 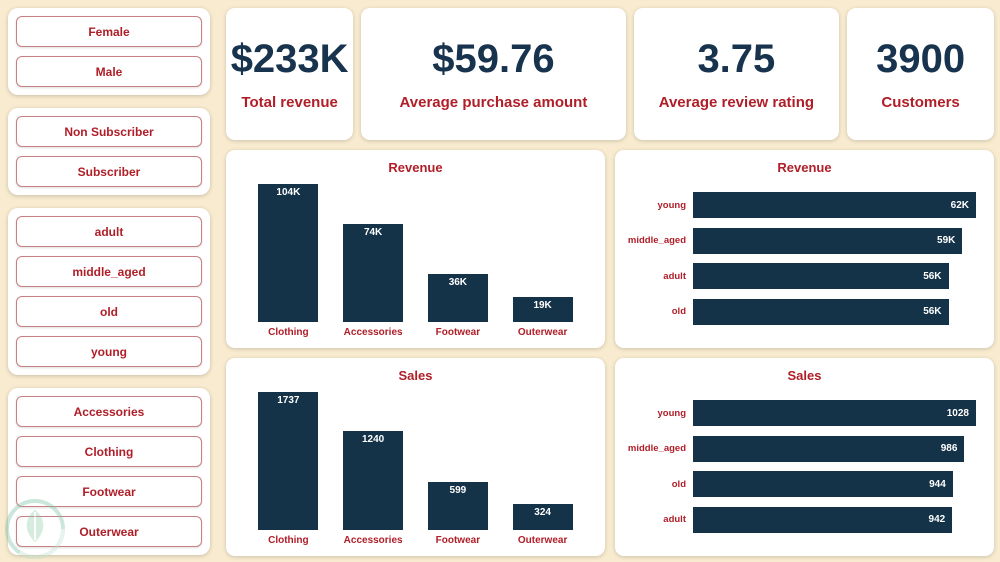 I want to click on bar-track: 59K, so click(x=834, y=240).